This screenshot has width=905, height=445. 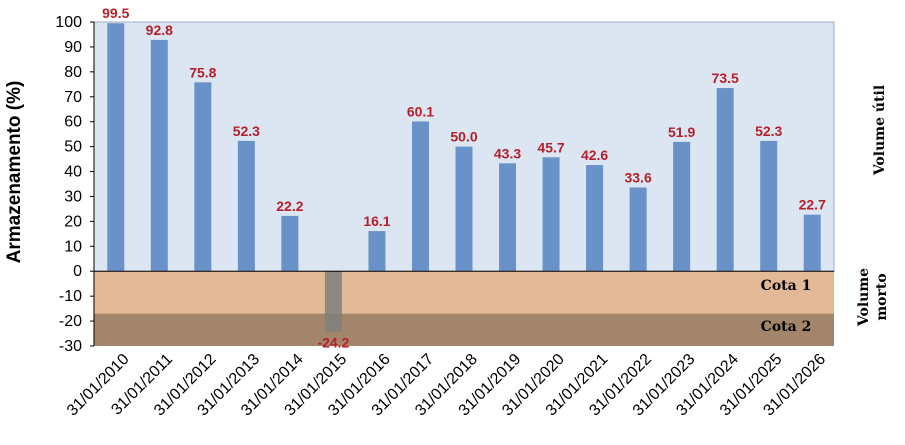 I want to click on bar-31-01-2025, so click(x=769, y=206).